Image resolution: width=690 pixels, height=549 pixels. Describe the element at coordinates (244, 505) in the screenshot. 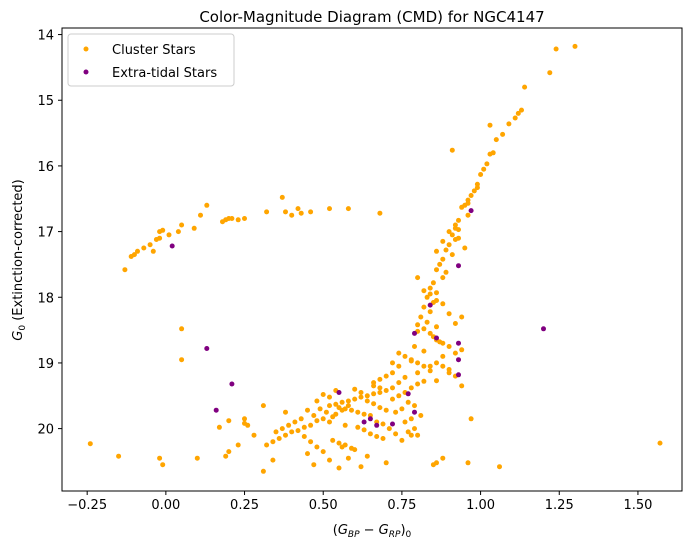

I see `x-tick-label: 0.25` at that location.